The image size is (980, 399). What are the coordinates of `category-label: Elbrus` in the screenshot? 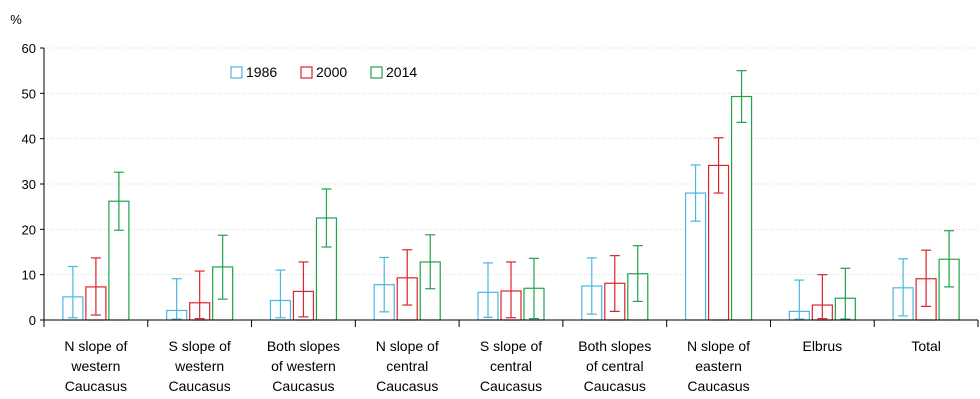 It's located at (822, 346).